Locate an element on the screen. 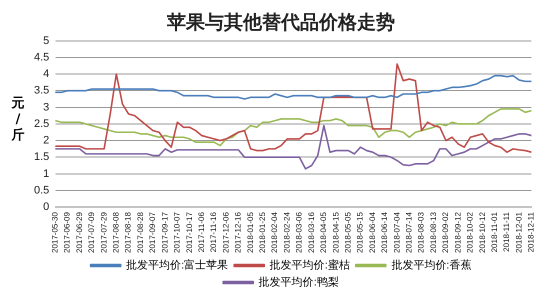 This screenshot has height=300, width=550. x-tick-label: 2018-08-03 is located at coordinates (421, 232).